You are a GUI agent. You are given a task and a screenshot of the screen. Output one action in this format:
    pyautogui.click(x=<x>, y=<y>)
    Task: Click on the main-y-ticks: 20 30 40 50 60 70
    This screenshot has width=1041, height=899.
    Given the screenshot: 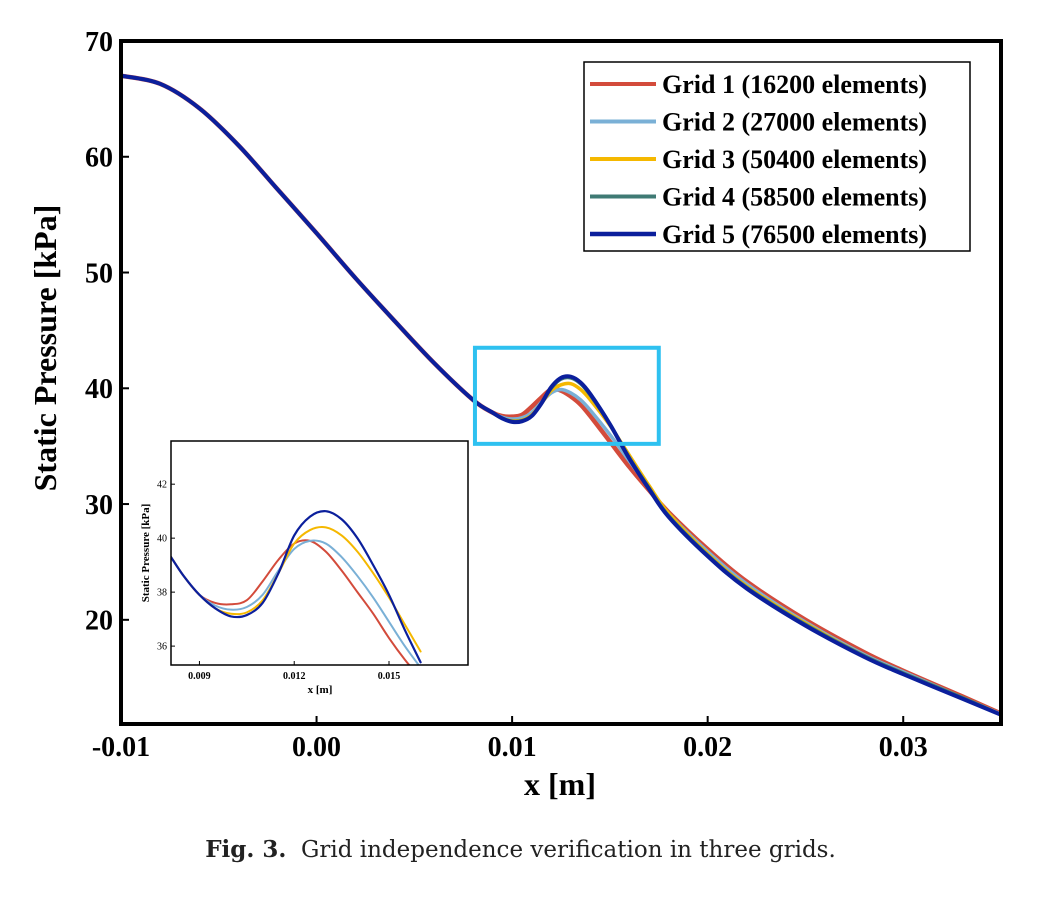 What is the action you would take?
    pyautogui.click(x=107, y=332)
    